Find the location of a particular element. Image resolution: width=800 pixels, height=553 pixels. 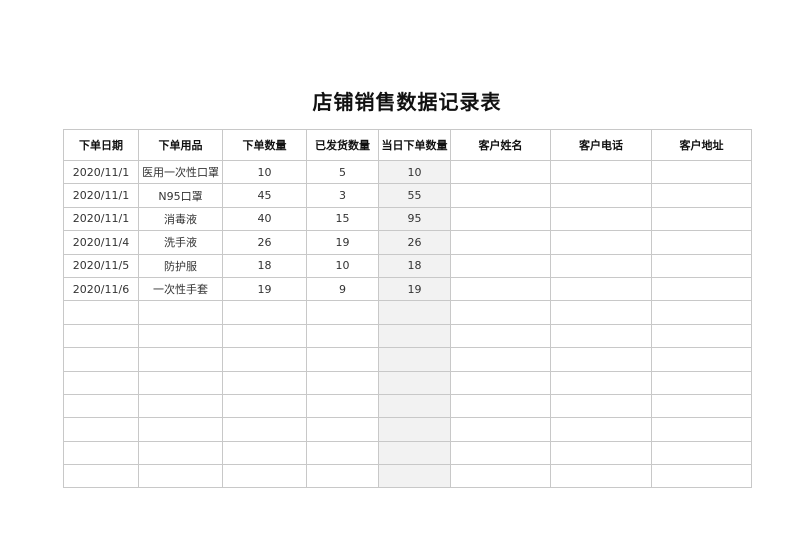

cell-order-qty: 10 is located at coordinates (264, 172).